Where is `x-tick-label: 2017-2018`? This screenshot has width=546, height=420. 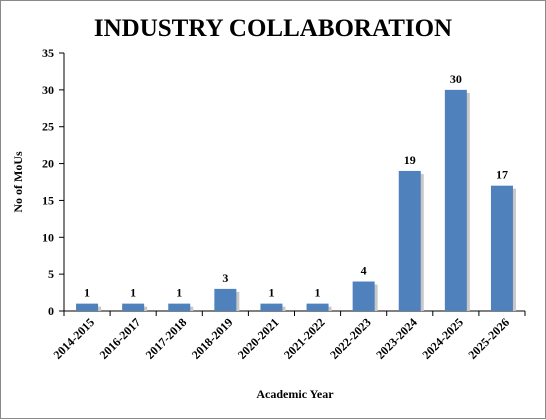 x-tick-label: 2017-2018 is located at coordinates (166, 338).